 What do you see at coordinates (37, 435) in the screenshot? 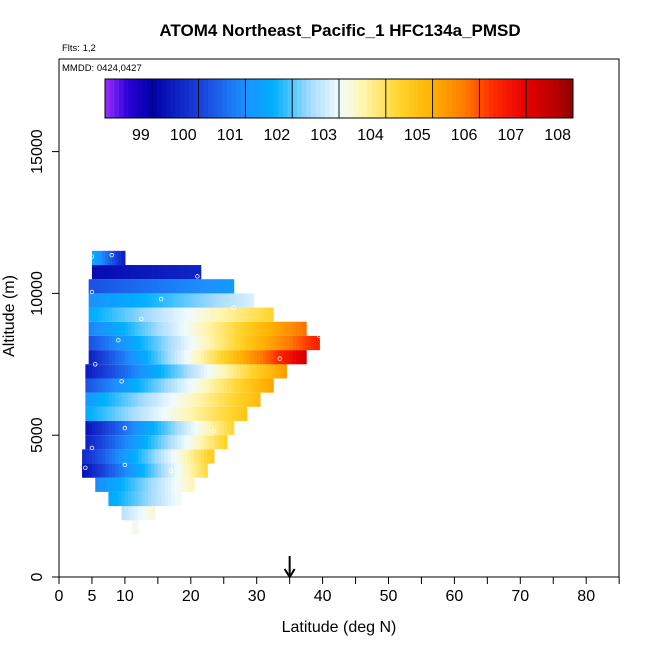
I see `y-tick-label: 5000` at bounding box center [37, 435].